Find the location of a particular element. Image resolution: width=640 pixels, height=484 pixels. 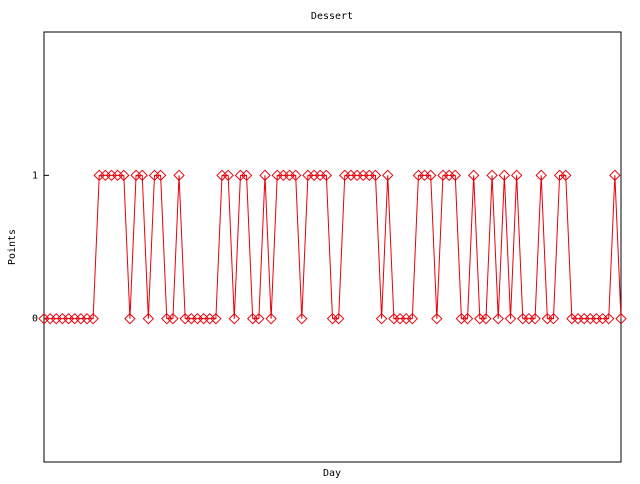

y-tick-label: 0 is located at coordinates (35, 319).